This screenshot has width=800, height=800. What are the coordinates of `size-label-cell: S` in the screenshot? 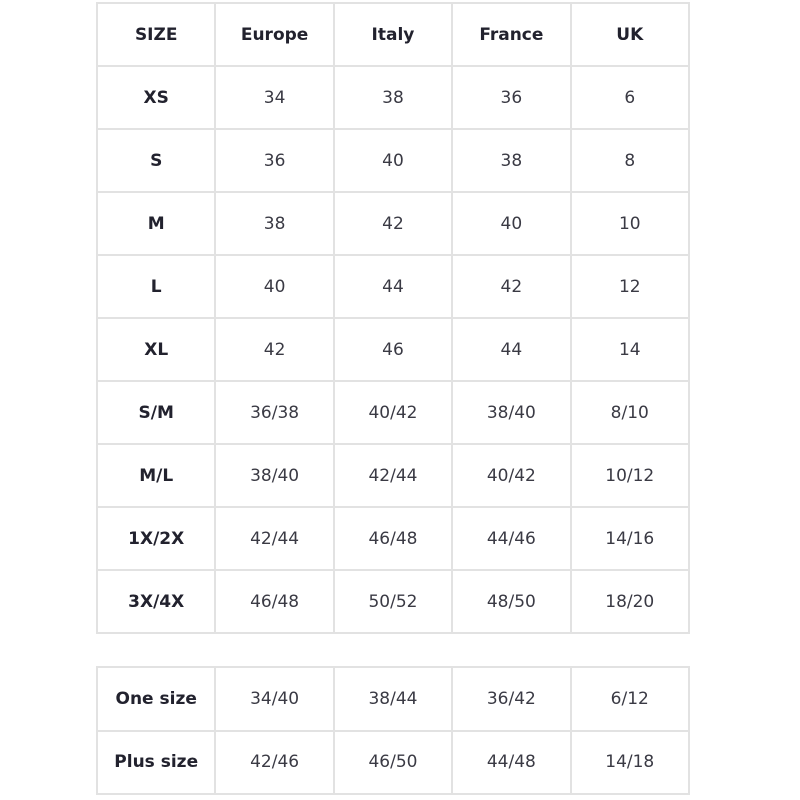 It's located at (156, 160).